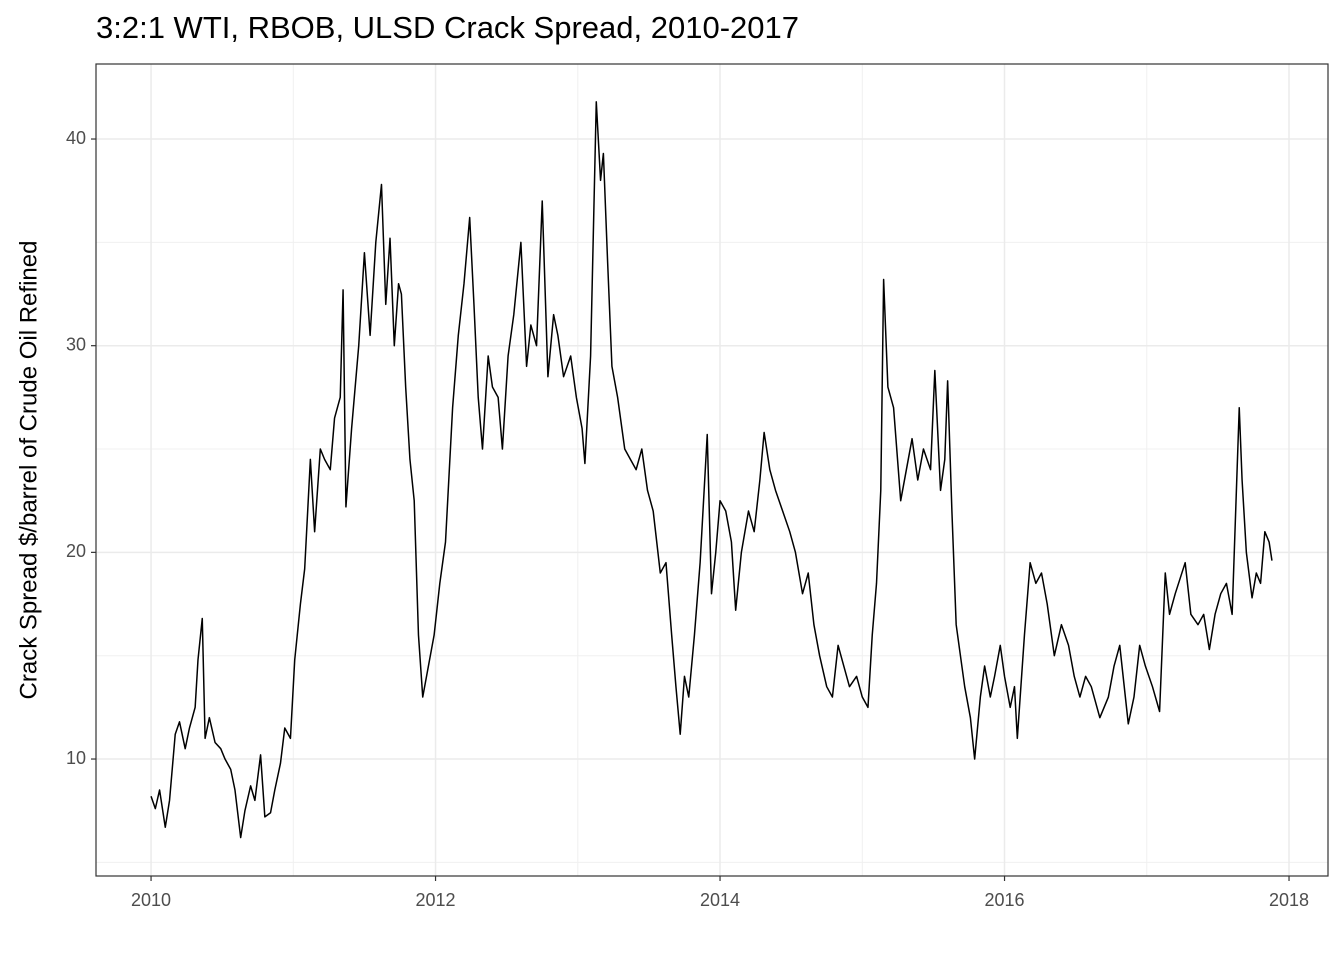 This screenshot has height=965, width=1344. I want to click on y-tick-label: 10, so click(76, 758).